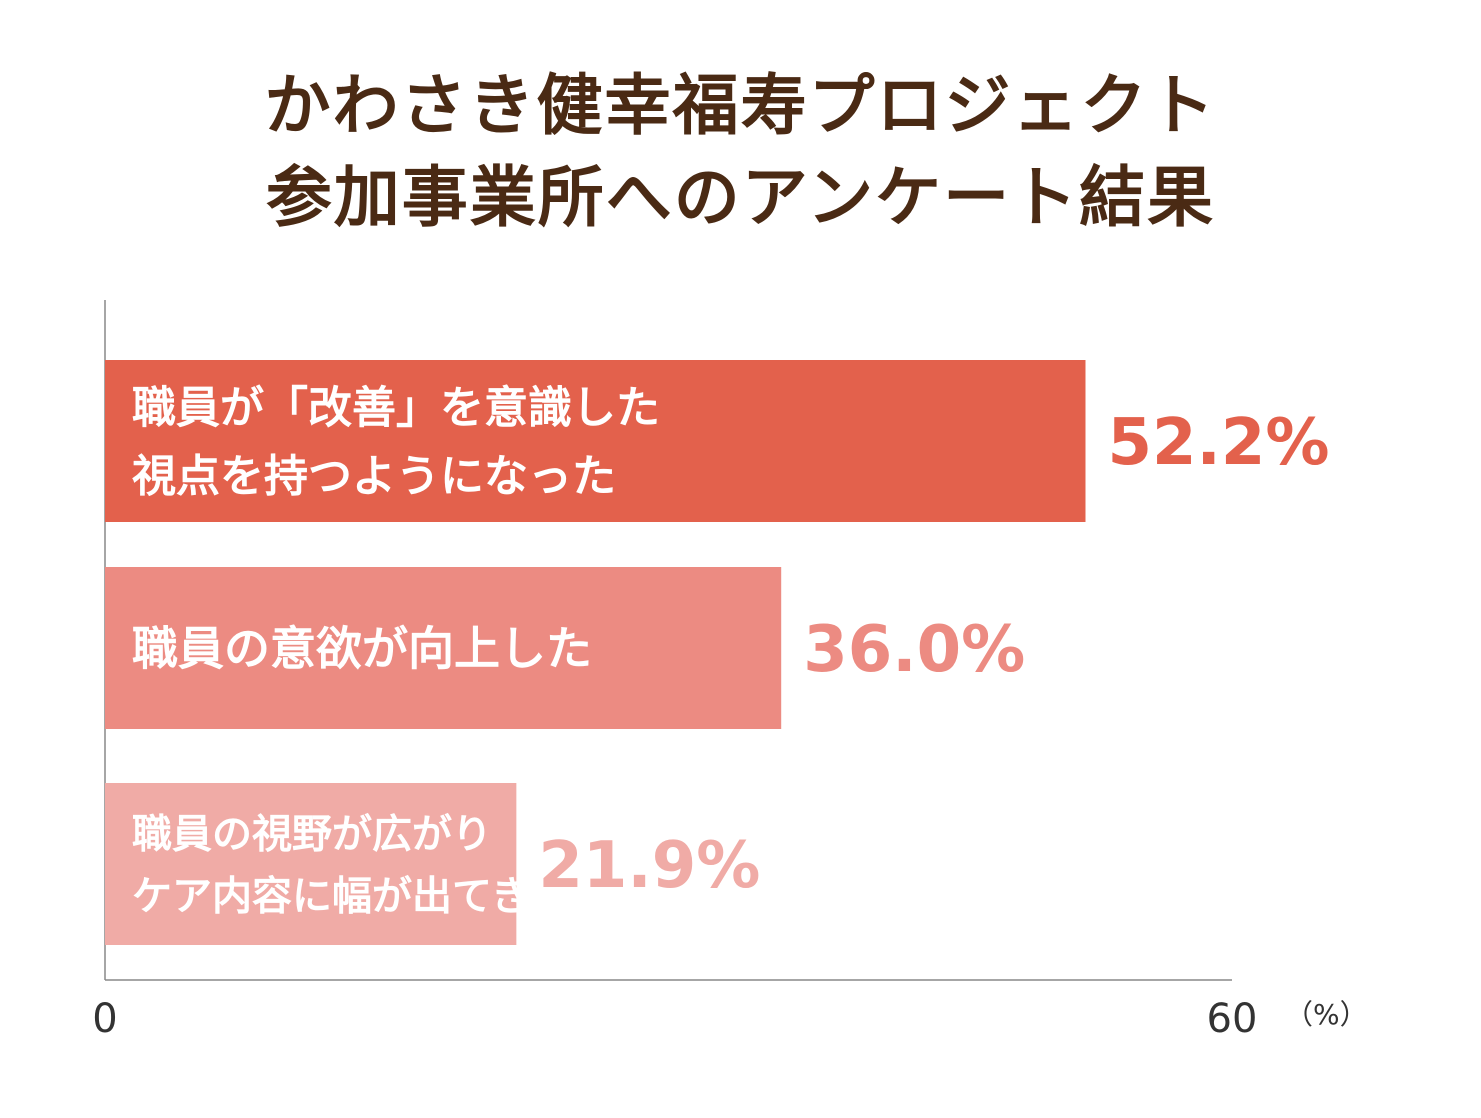 This screenshot has width=1481, height=1118. What do you see at coordinates (104, 1019) in the screenshot?
I see `x-tick-label-0: 0` at bounding box center [104, 1019].